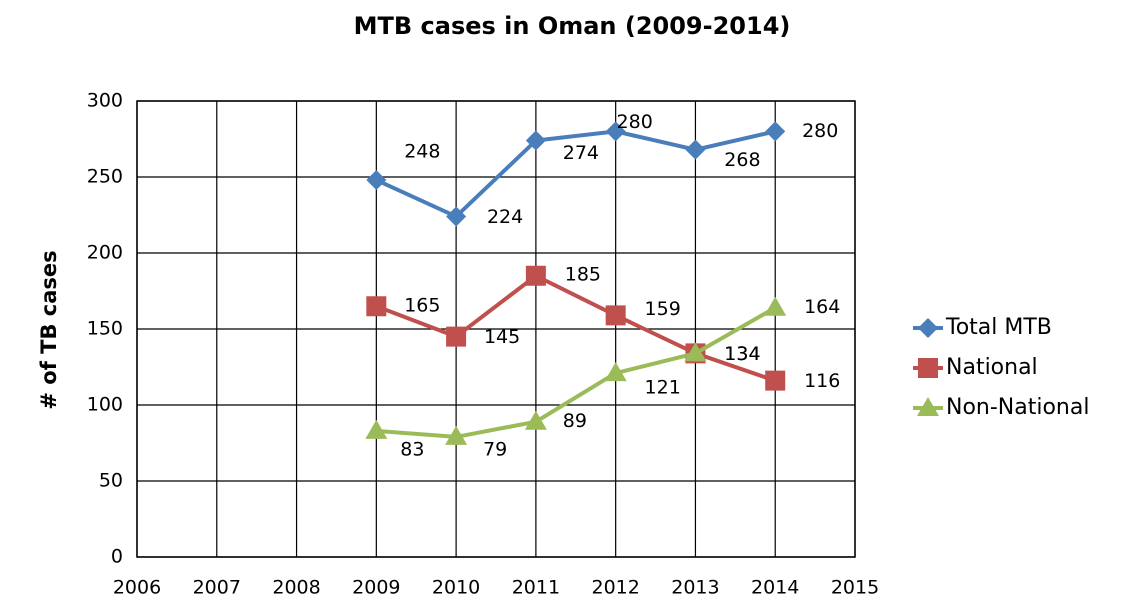 Image resolution: width=1134 pixels, height=602 pixels. Describe the element at coordinates (105, 177) in the screenshot. I see `y-tick-label: 250` at that location.